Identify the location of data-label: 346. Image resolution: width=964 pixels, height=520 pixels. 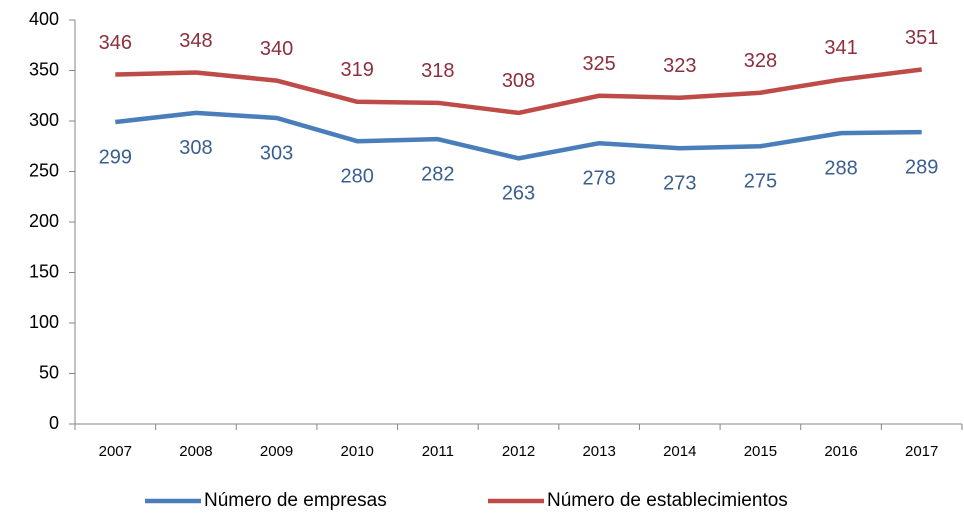
(115, 43).